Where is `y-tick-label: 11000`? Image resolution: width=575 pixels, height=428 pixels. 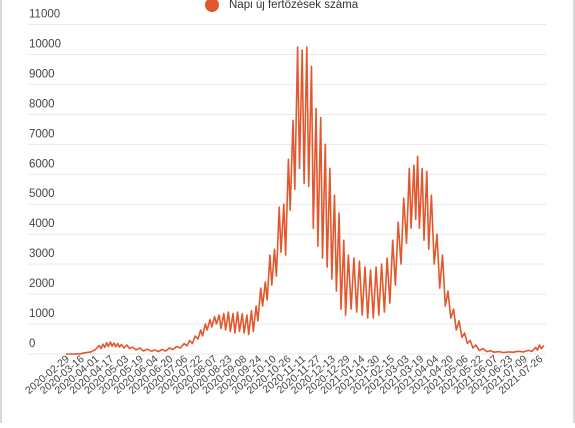 y-tick-label: 11000 is located at coordinates (44, 14).